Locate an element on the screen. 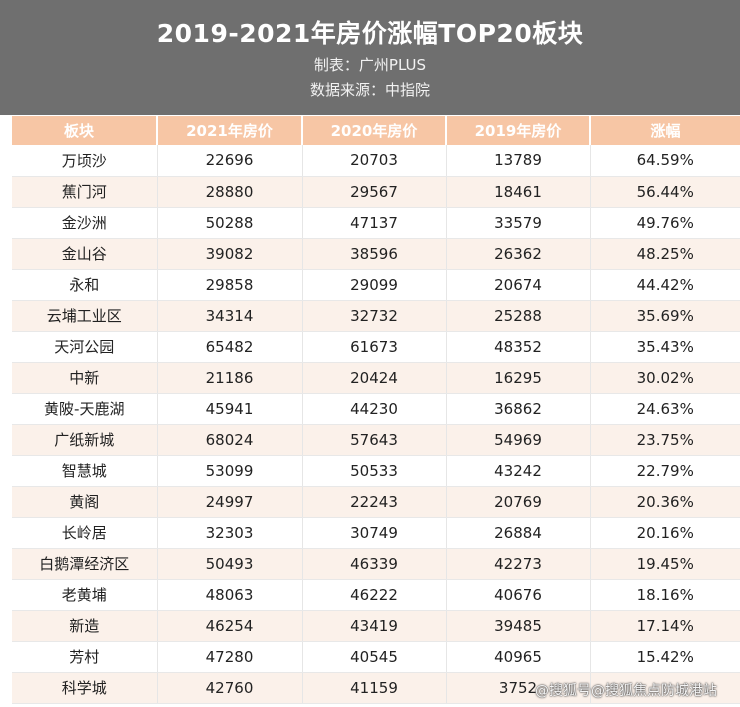 The width and height of the screenshot is (740, 707). growth-cell: 23.75% is located at coordinates (665, 440).